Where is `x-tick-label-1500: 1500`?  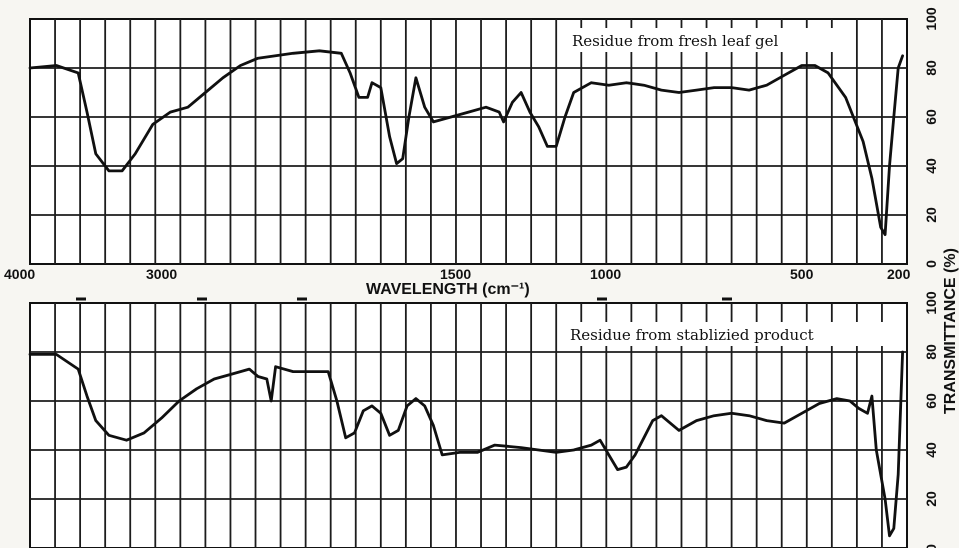 x-tick-label-1500: 1500 is located at coordinates (455, 274).